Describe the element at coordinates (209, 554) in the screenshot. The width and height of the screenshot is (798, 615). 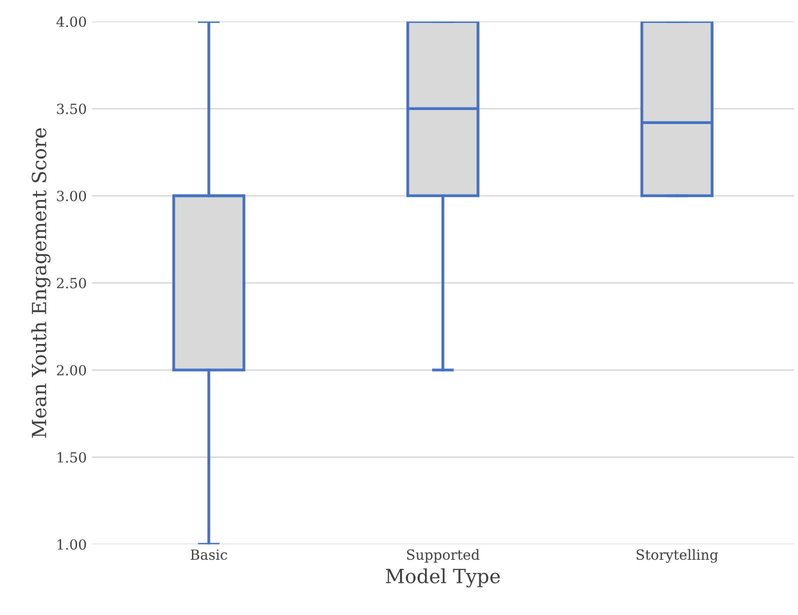
I see `x-tick-label: Basic` at that location.